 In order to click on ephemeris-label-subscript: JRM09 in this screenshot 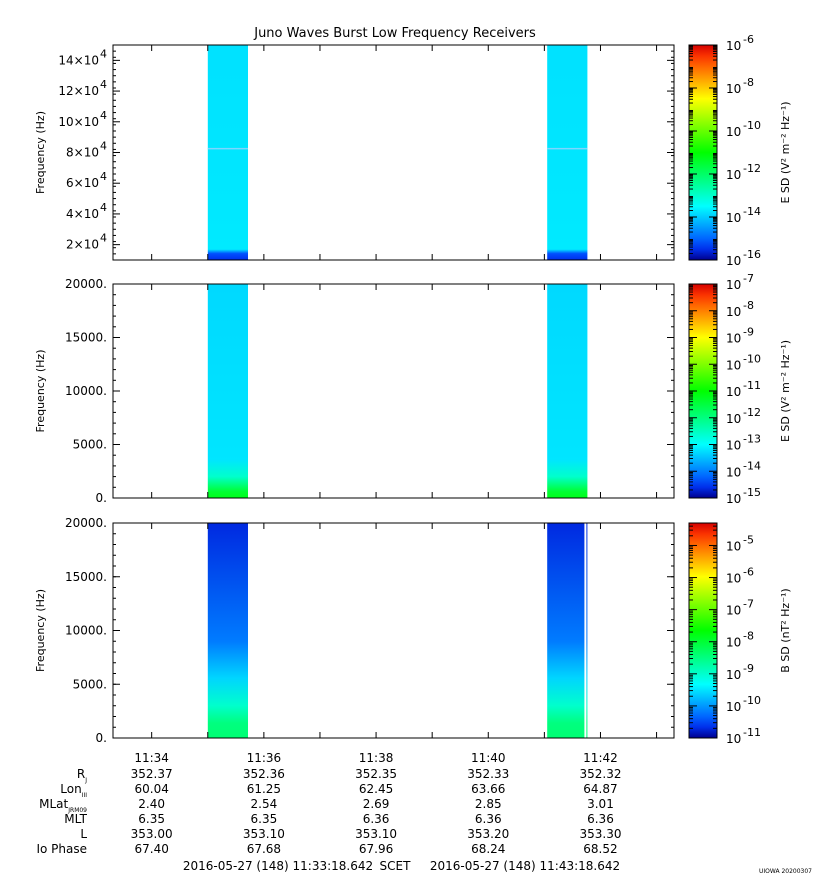, I will do `click(77, 810)`.